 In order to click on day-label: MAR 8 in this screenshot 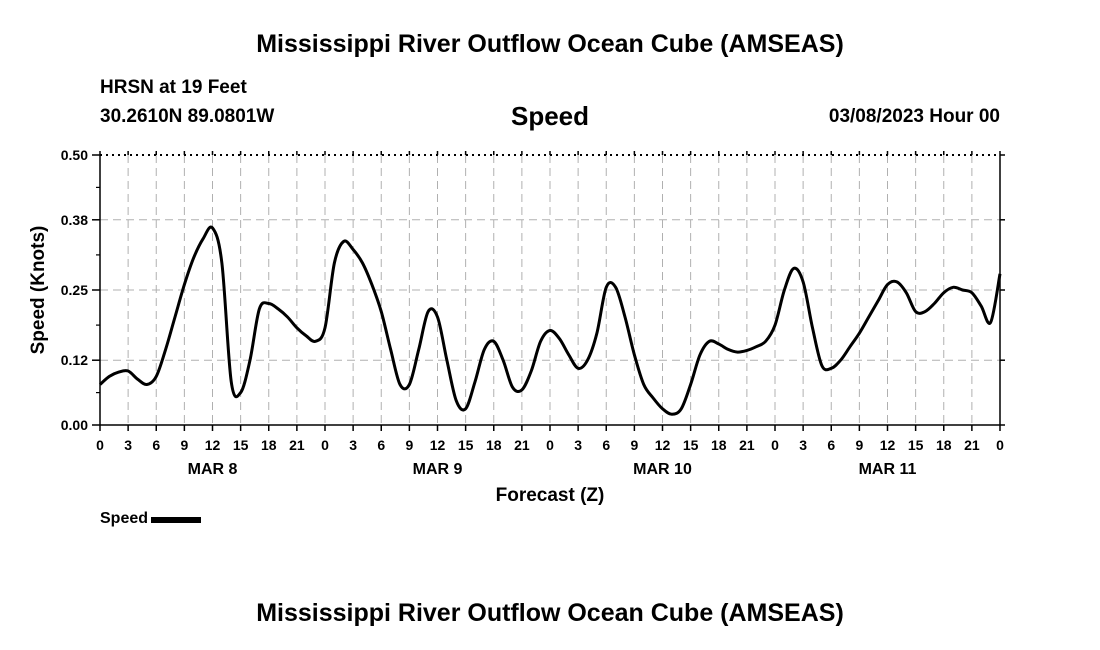, I will do `click(213, 469)`.